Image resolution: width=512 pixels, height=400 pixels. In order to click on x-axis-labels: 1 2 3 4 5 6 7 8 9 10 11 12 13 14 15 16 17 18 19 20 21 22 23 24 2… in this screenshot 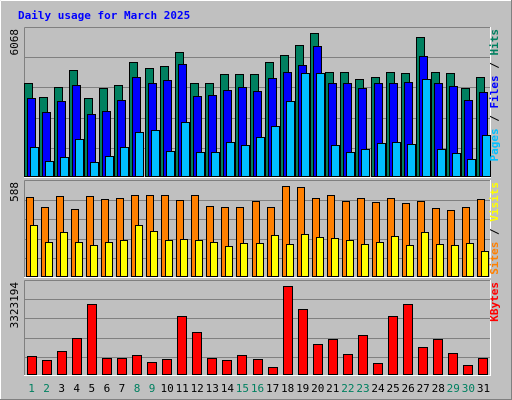, I will do `click(259, 388)`.